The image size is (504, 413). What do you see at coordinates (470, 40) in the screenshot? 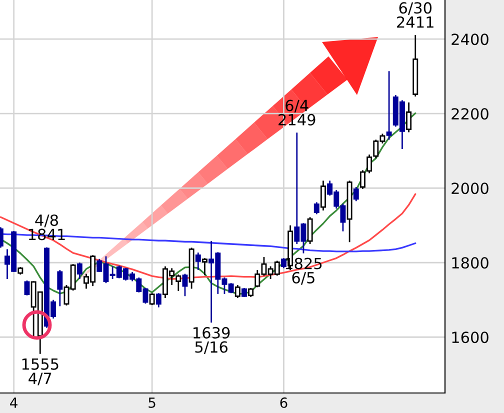
I see `y-tick-label: 2400` at bounding box center [470, 40].